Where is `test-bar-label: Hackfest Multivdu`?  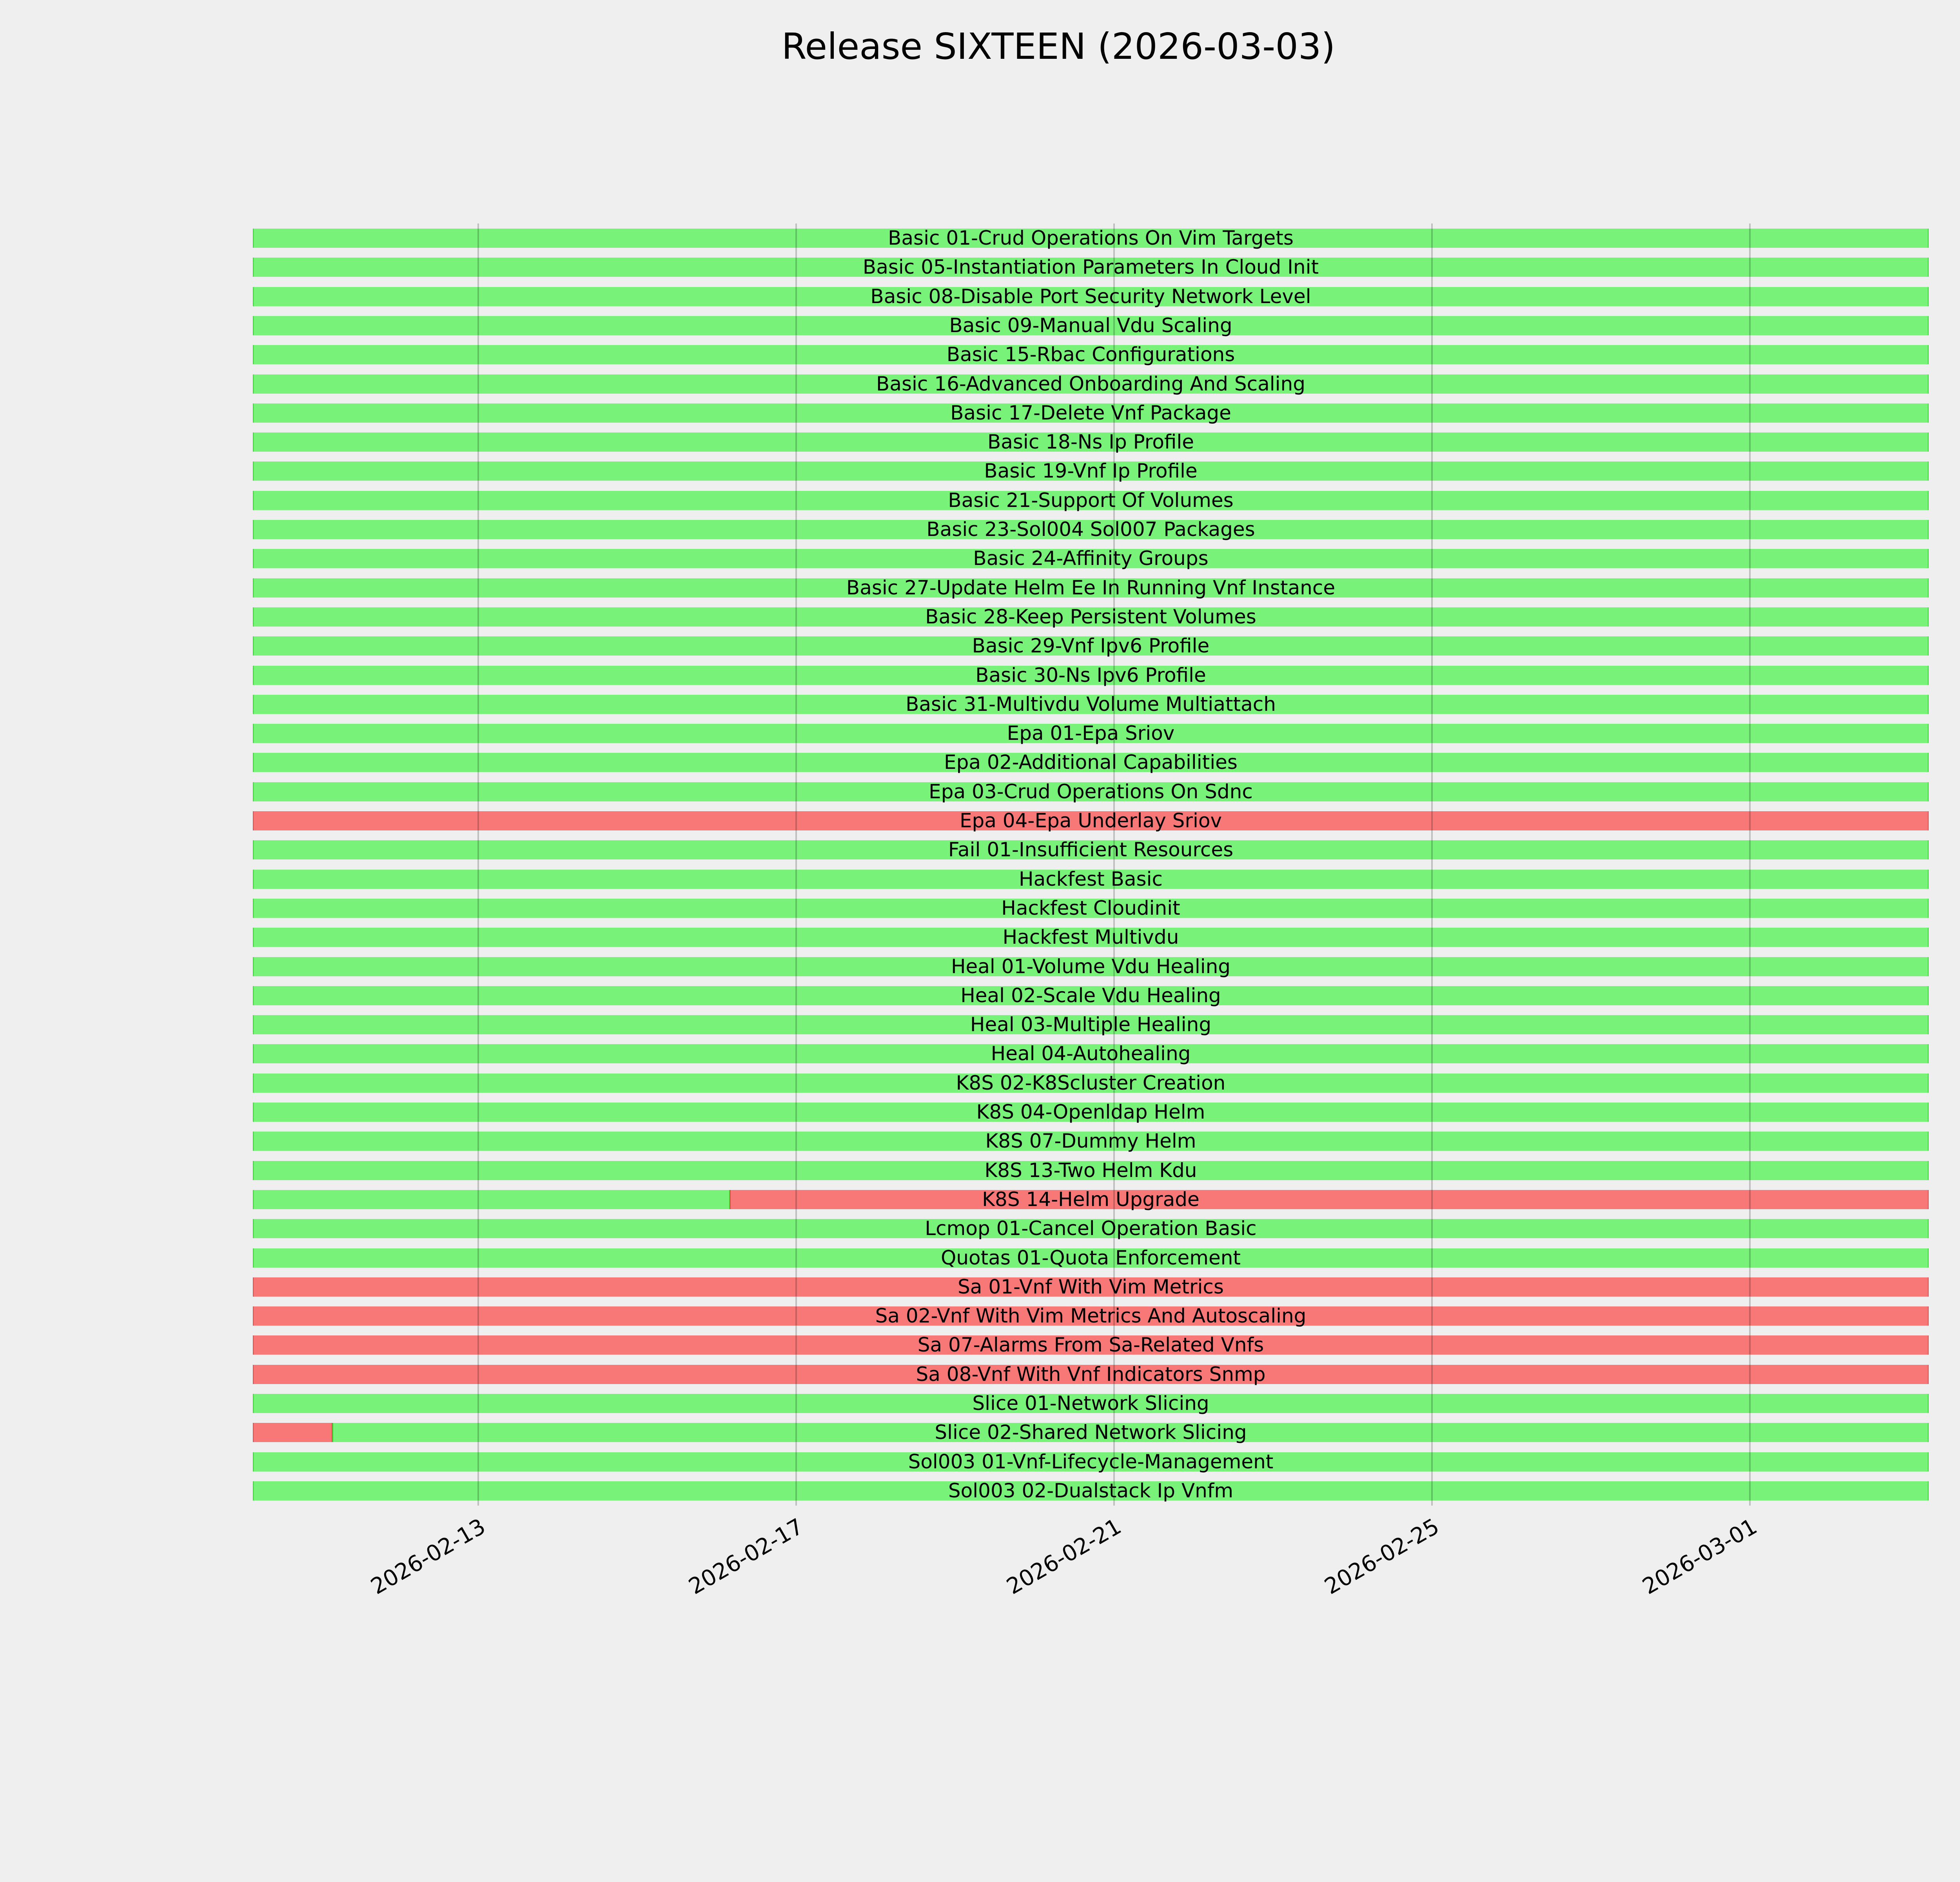
test-bar-label: Hackfest Multivdu is located at coordinates (1090, 937).